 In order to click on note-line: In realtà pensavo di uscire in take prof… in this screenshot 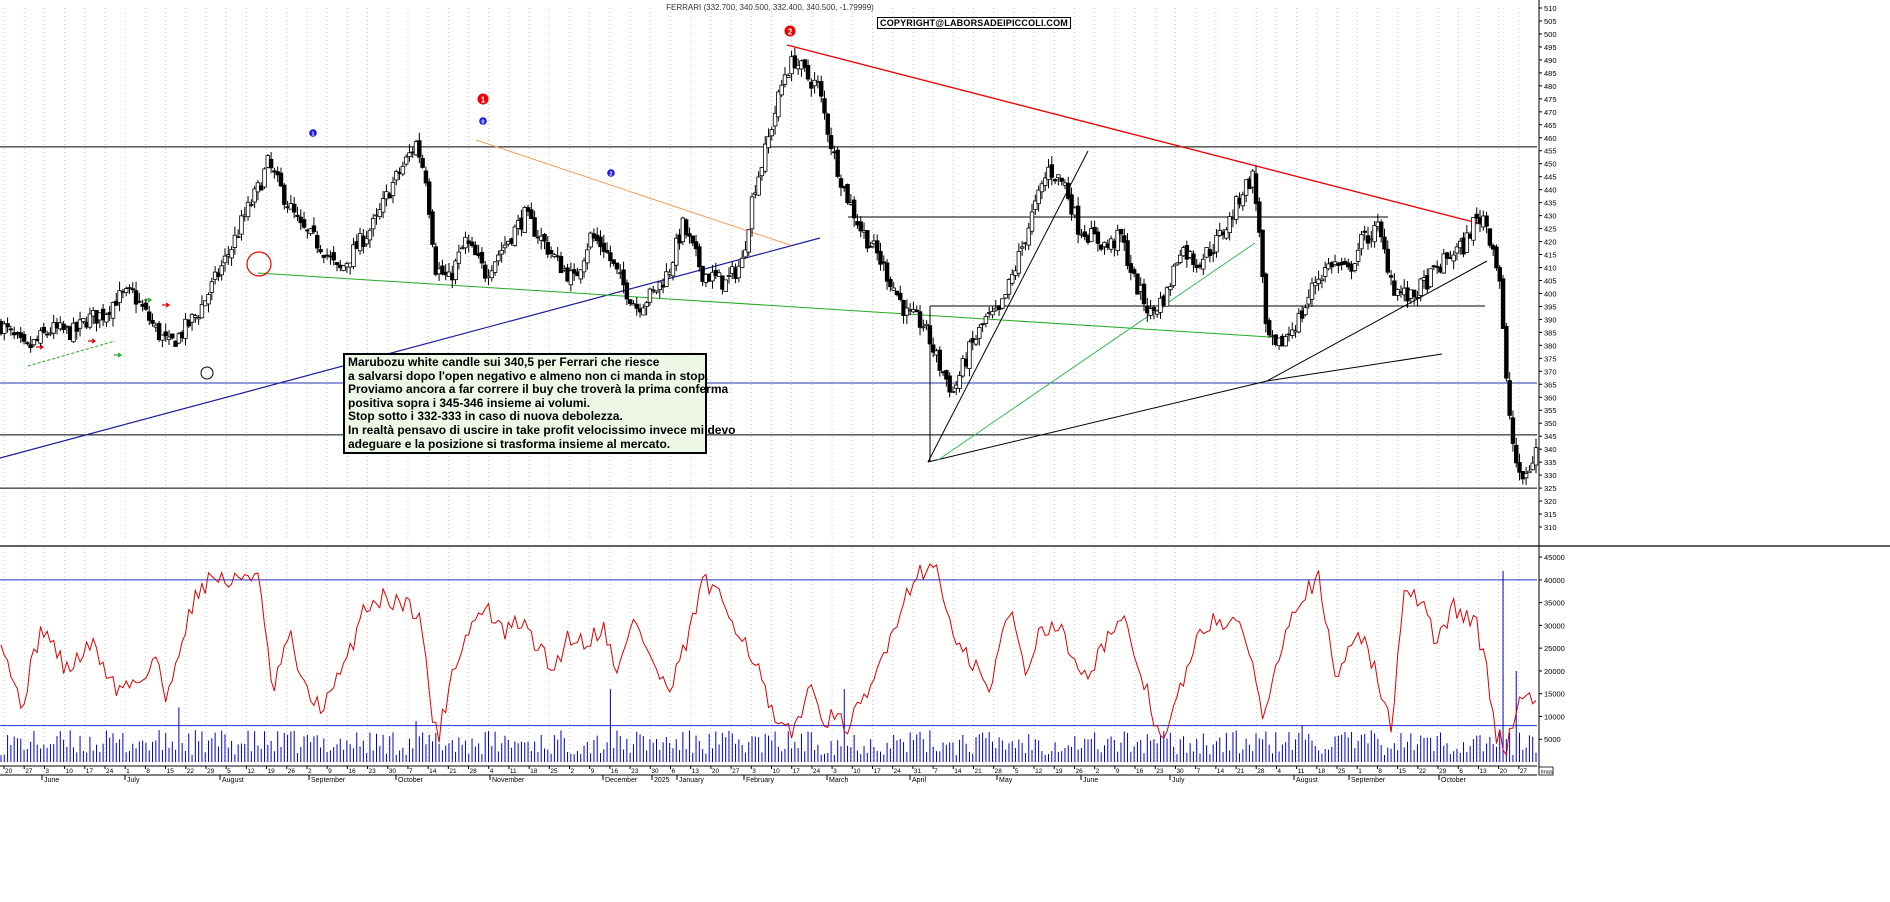, I will do `click(542, 429)`.